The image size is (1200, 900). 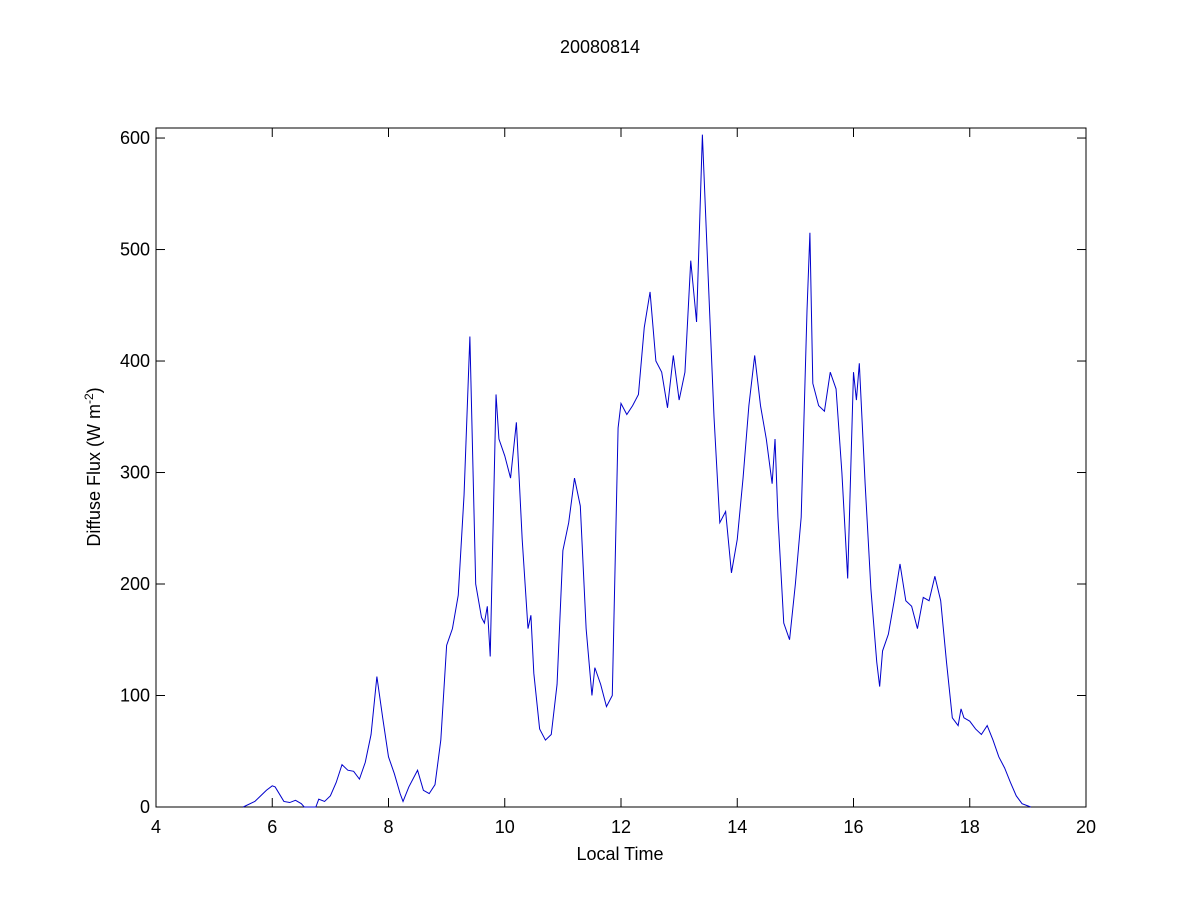 I want to click on y-label-text: Diffuse Flux (W m, so click(x=94, y=475).